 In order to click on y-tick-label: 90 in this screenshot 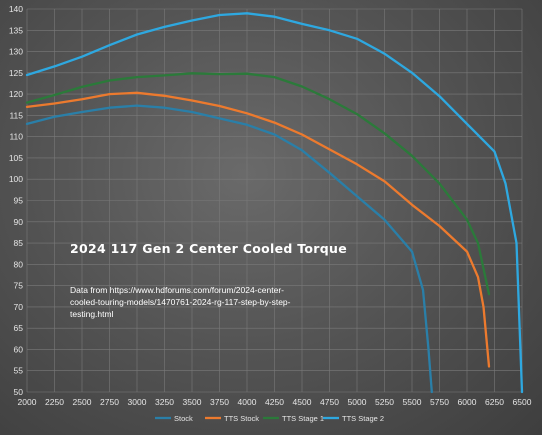, I will do `click(19, 222)`.